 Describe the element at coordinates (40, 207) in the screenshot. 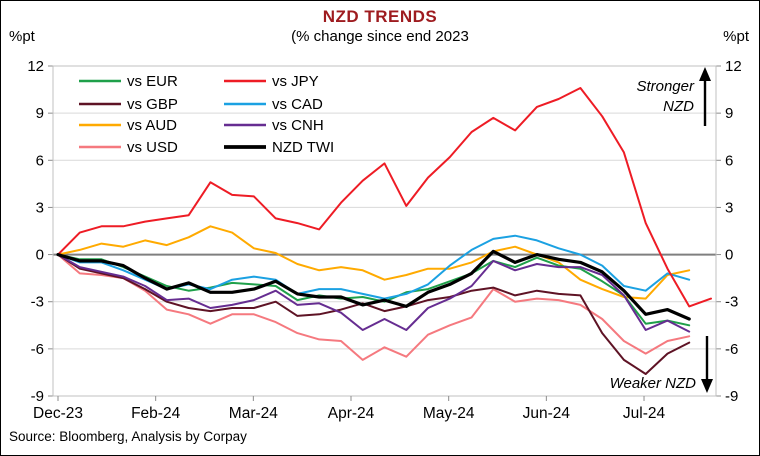

I see `y-axis-label-left-3: 3` at that location.